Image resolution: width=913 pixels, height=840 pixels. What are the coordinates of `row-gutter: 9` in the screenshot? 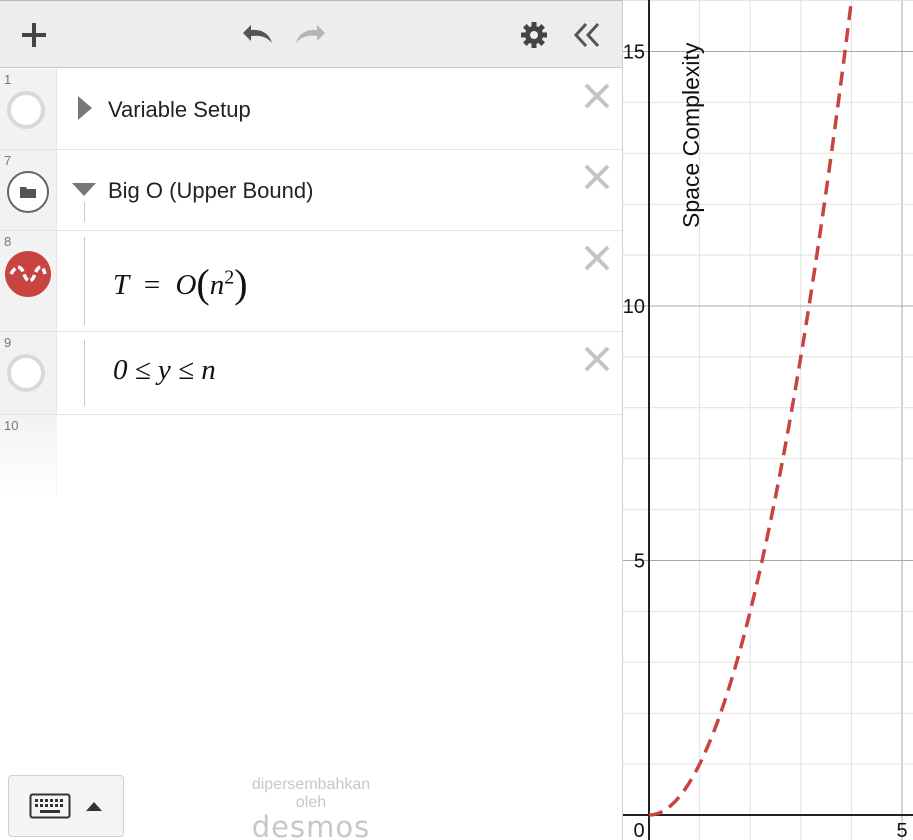 It's located at (28, 373).